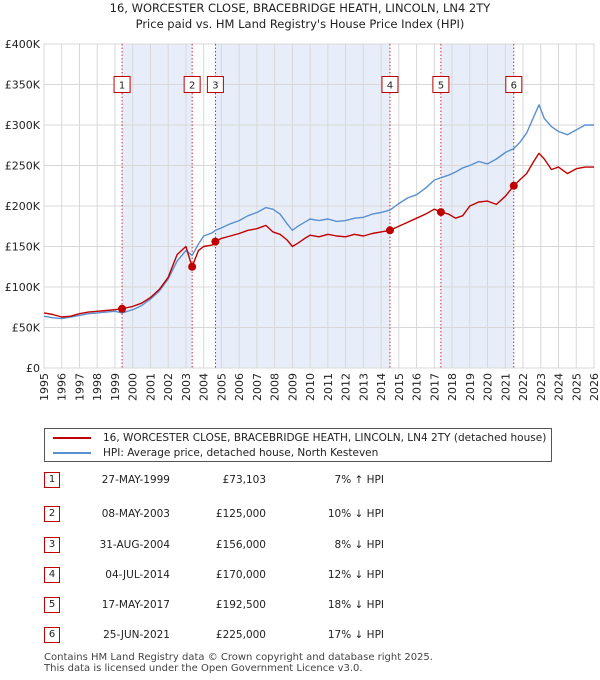 This screenshot has width=600, height=680. What do you see at coordinates (399, 387) in the screenshot?
I see `x-tick-label: 2015` at bounding box center [399, 387].